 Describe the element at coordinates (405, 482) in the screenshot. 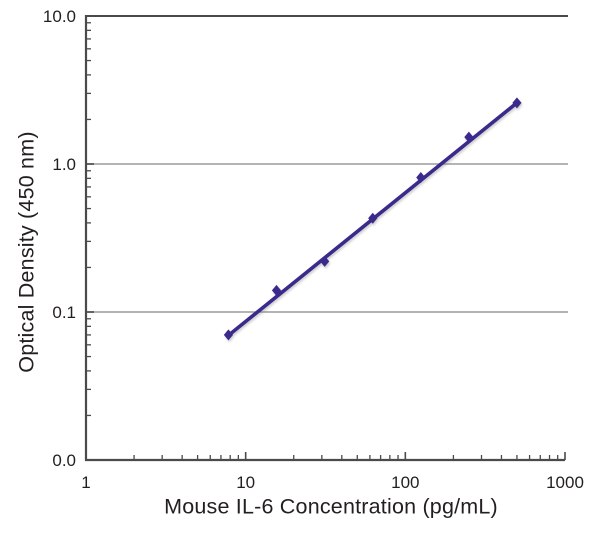

I see `x-tick-label: 100` at that location.